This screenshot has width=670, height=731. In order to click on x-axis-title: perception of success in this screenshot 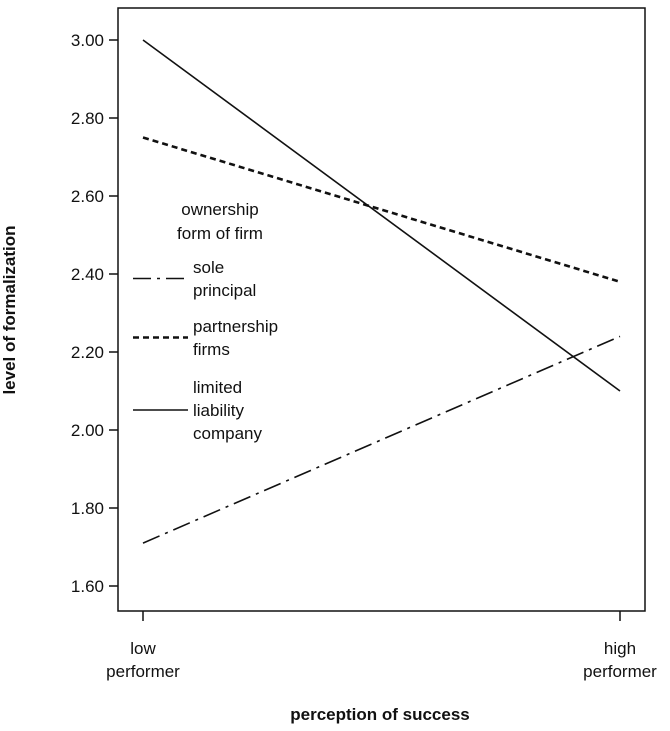, I will do `click(380, 714)`.